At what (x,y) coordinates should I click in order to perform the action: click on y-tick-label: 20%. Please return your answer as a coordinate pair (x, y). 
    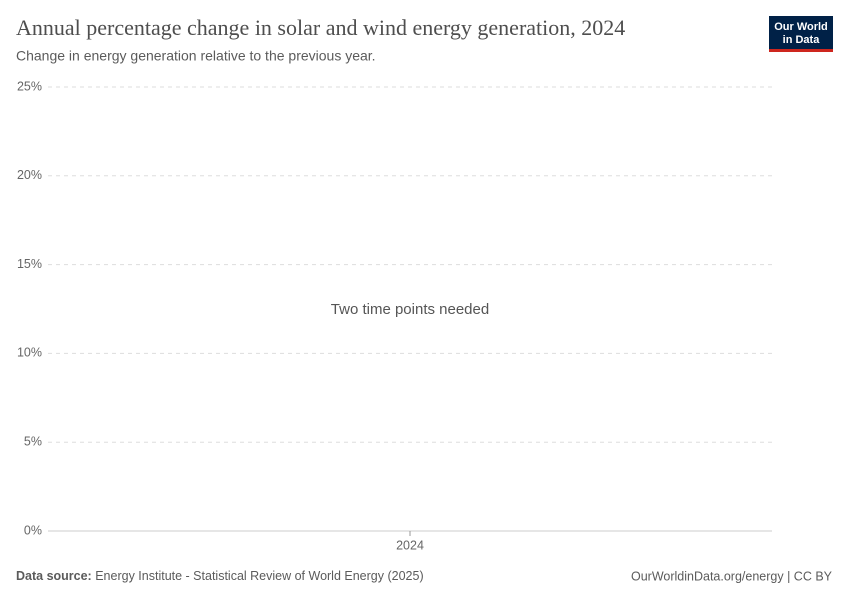
    Looking at the image, I should click on (29, 175).